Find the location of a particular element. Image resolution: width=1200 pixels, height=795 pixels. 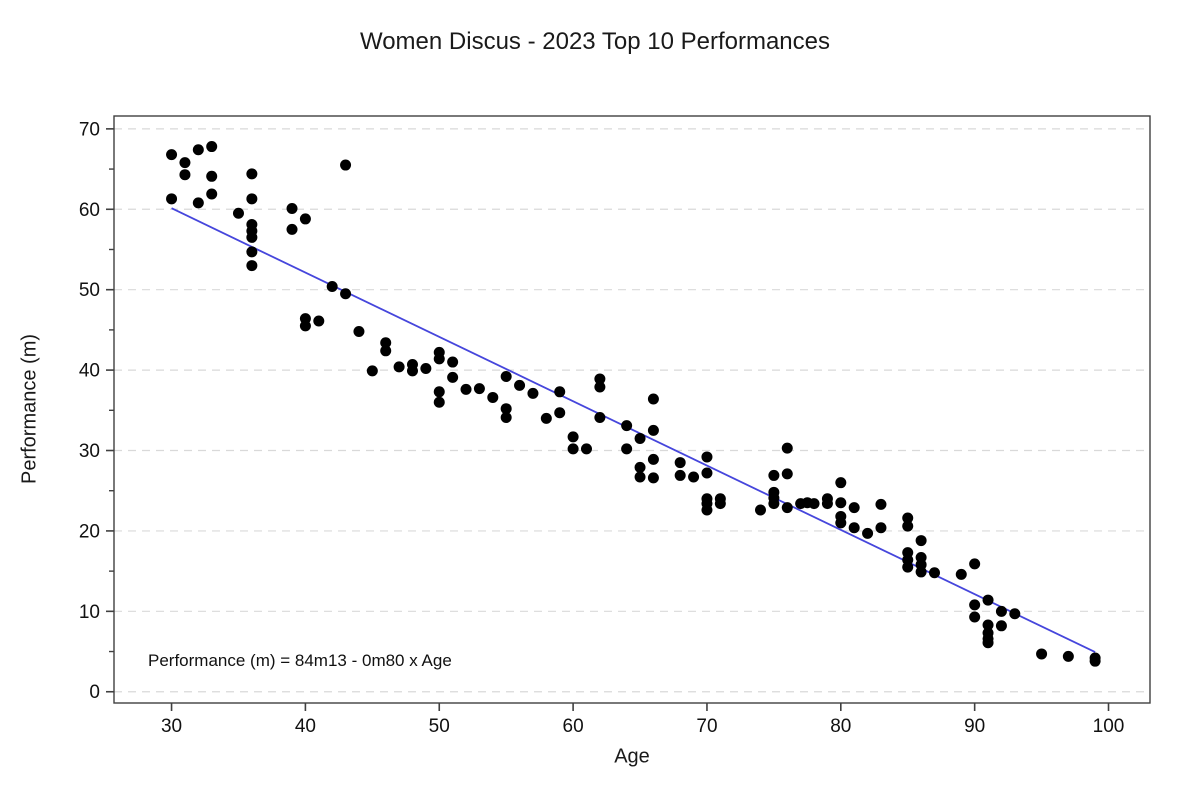

y-tick-label: 0 is located at coordinates (94, 692).